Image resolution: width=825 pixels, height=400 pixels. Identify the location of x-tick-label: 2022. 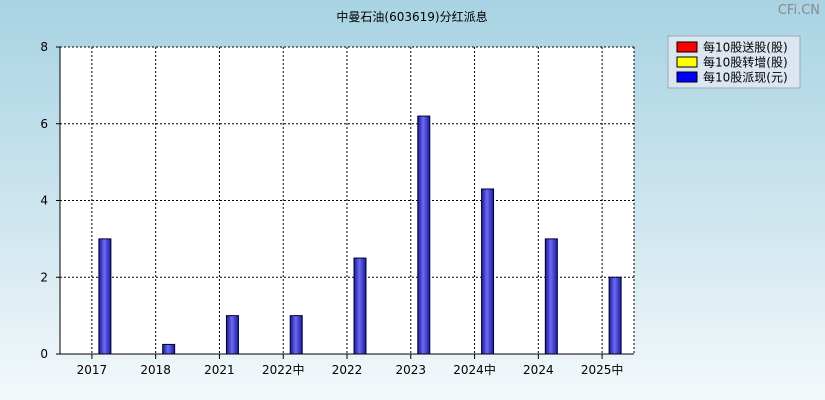
(347, 370).